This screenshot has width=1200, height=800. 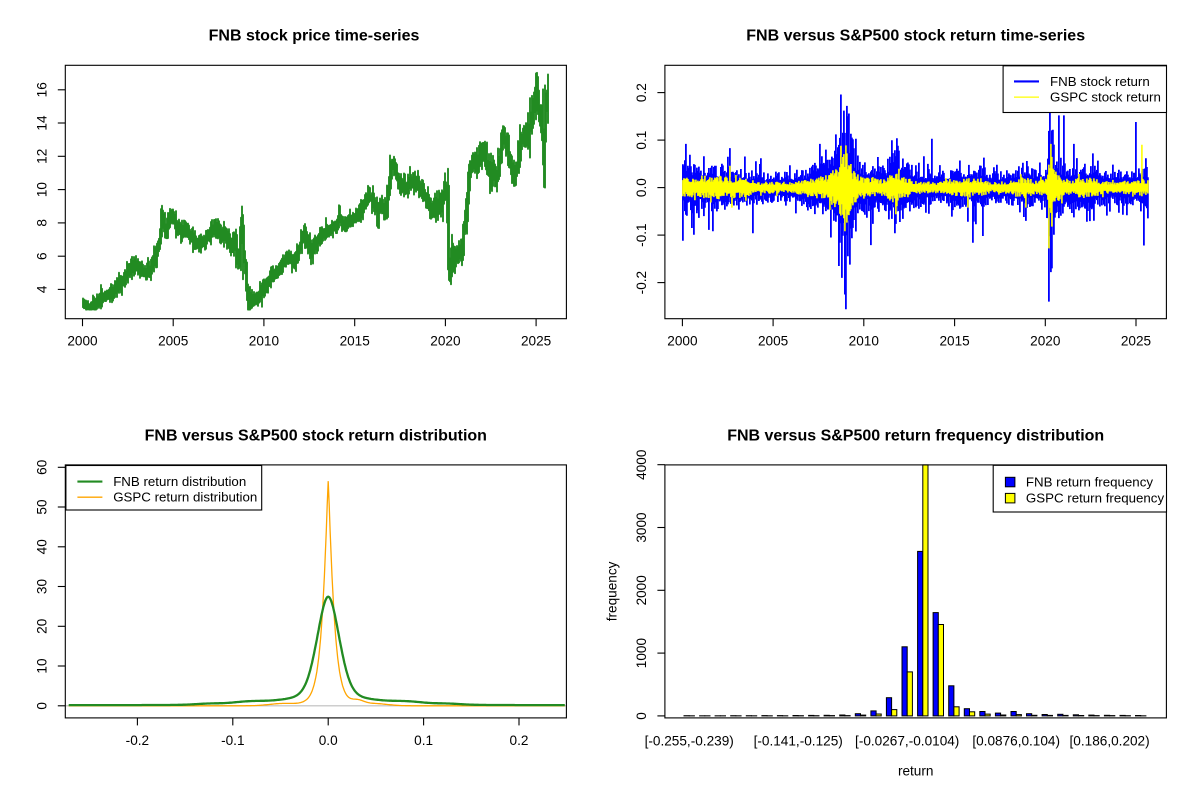 I want to click on svg-text: 40, so click(x=41, y=547).